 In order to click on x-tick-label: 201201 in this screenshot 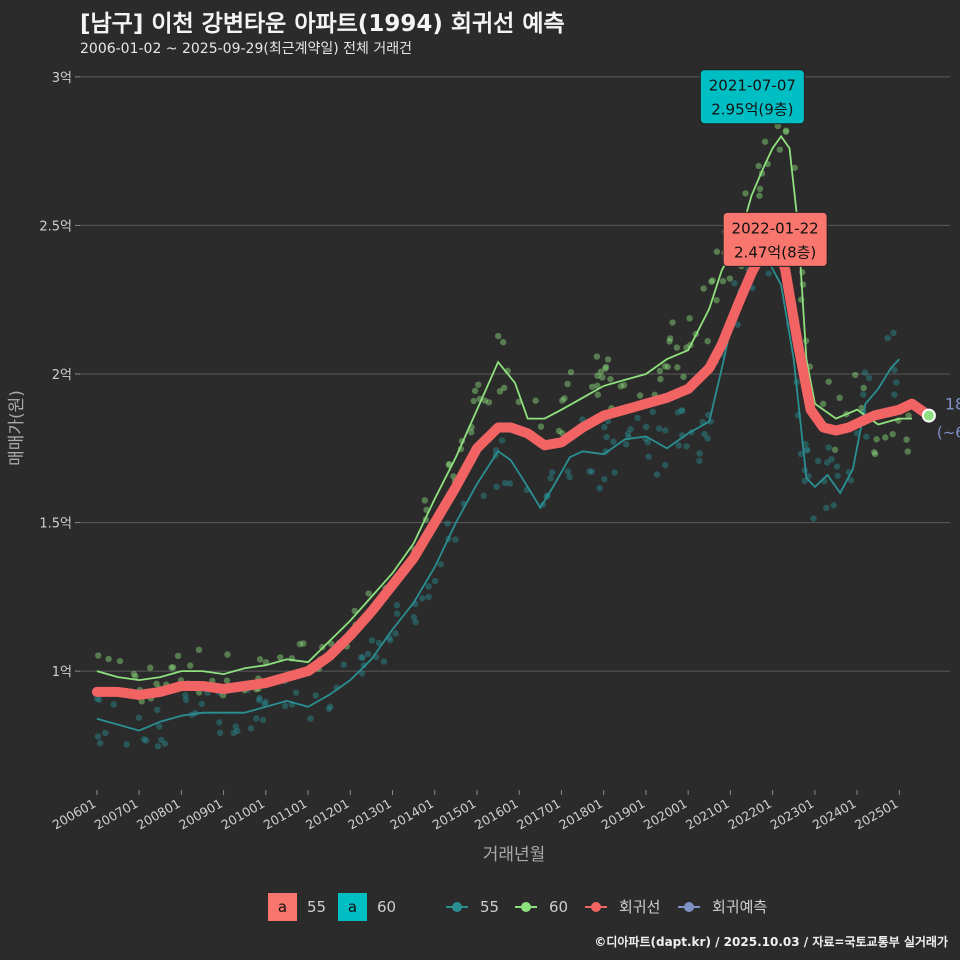, I will do `click(327, 814)`.